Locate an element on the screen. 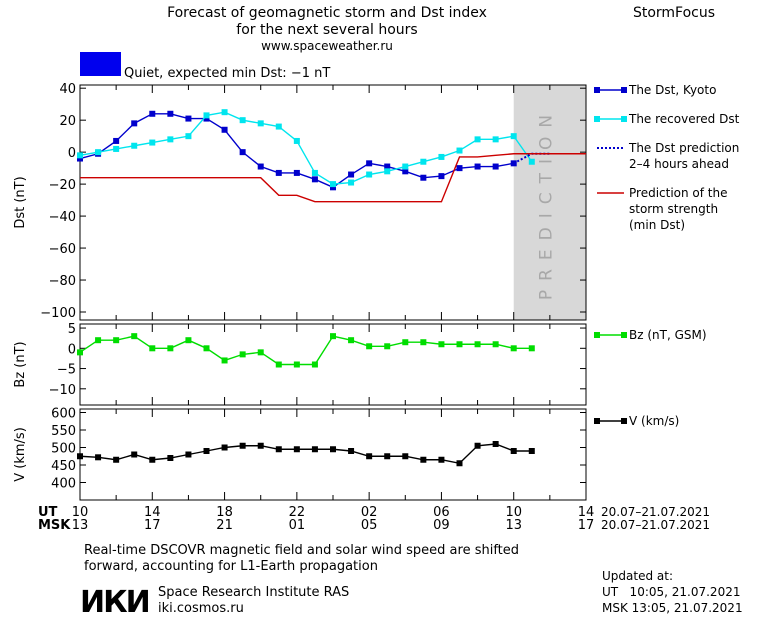  msk-tick-label: 13 is located at coordinates (80, 525).